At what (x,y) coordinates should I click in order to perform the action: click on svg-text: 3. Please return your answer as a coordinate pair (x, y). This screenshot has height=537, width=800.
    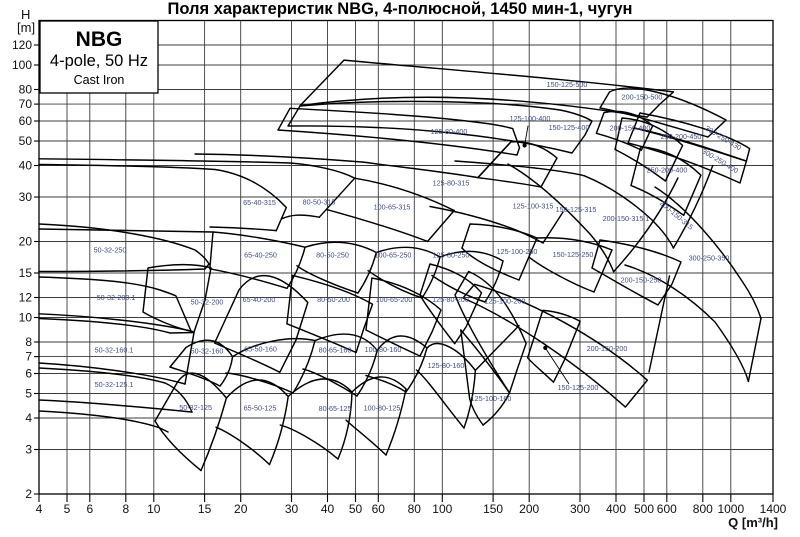
    Looking at the image, I should click on (28, 450).